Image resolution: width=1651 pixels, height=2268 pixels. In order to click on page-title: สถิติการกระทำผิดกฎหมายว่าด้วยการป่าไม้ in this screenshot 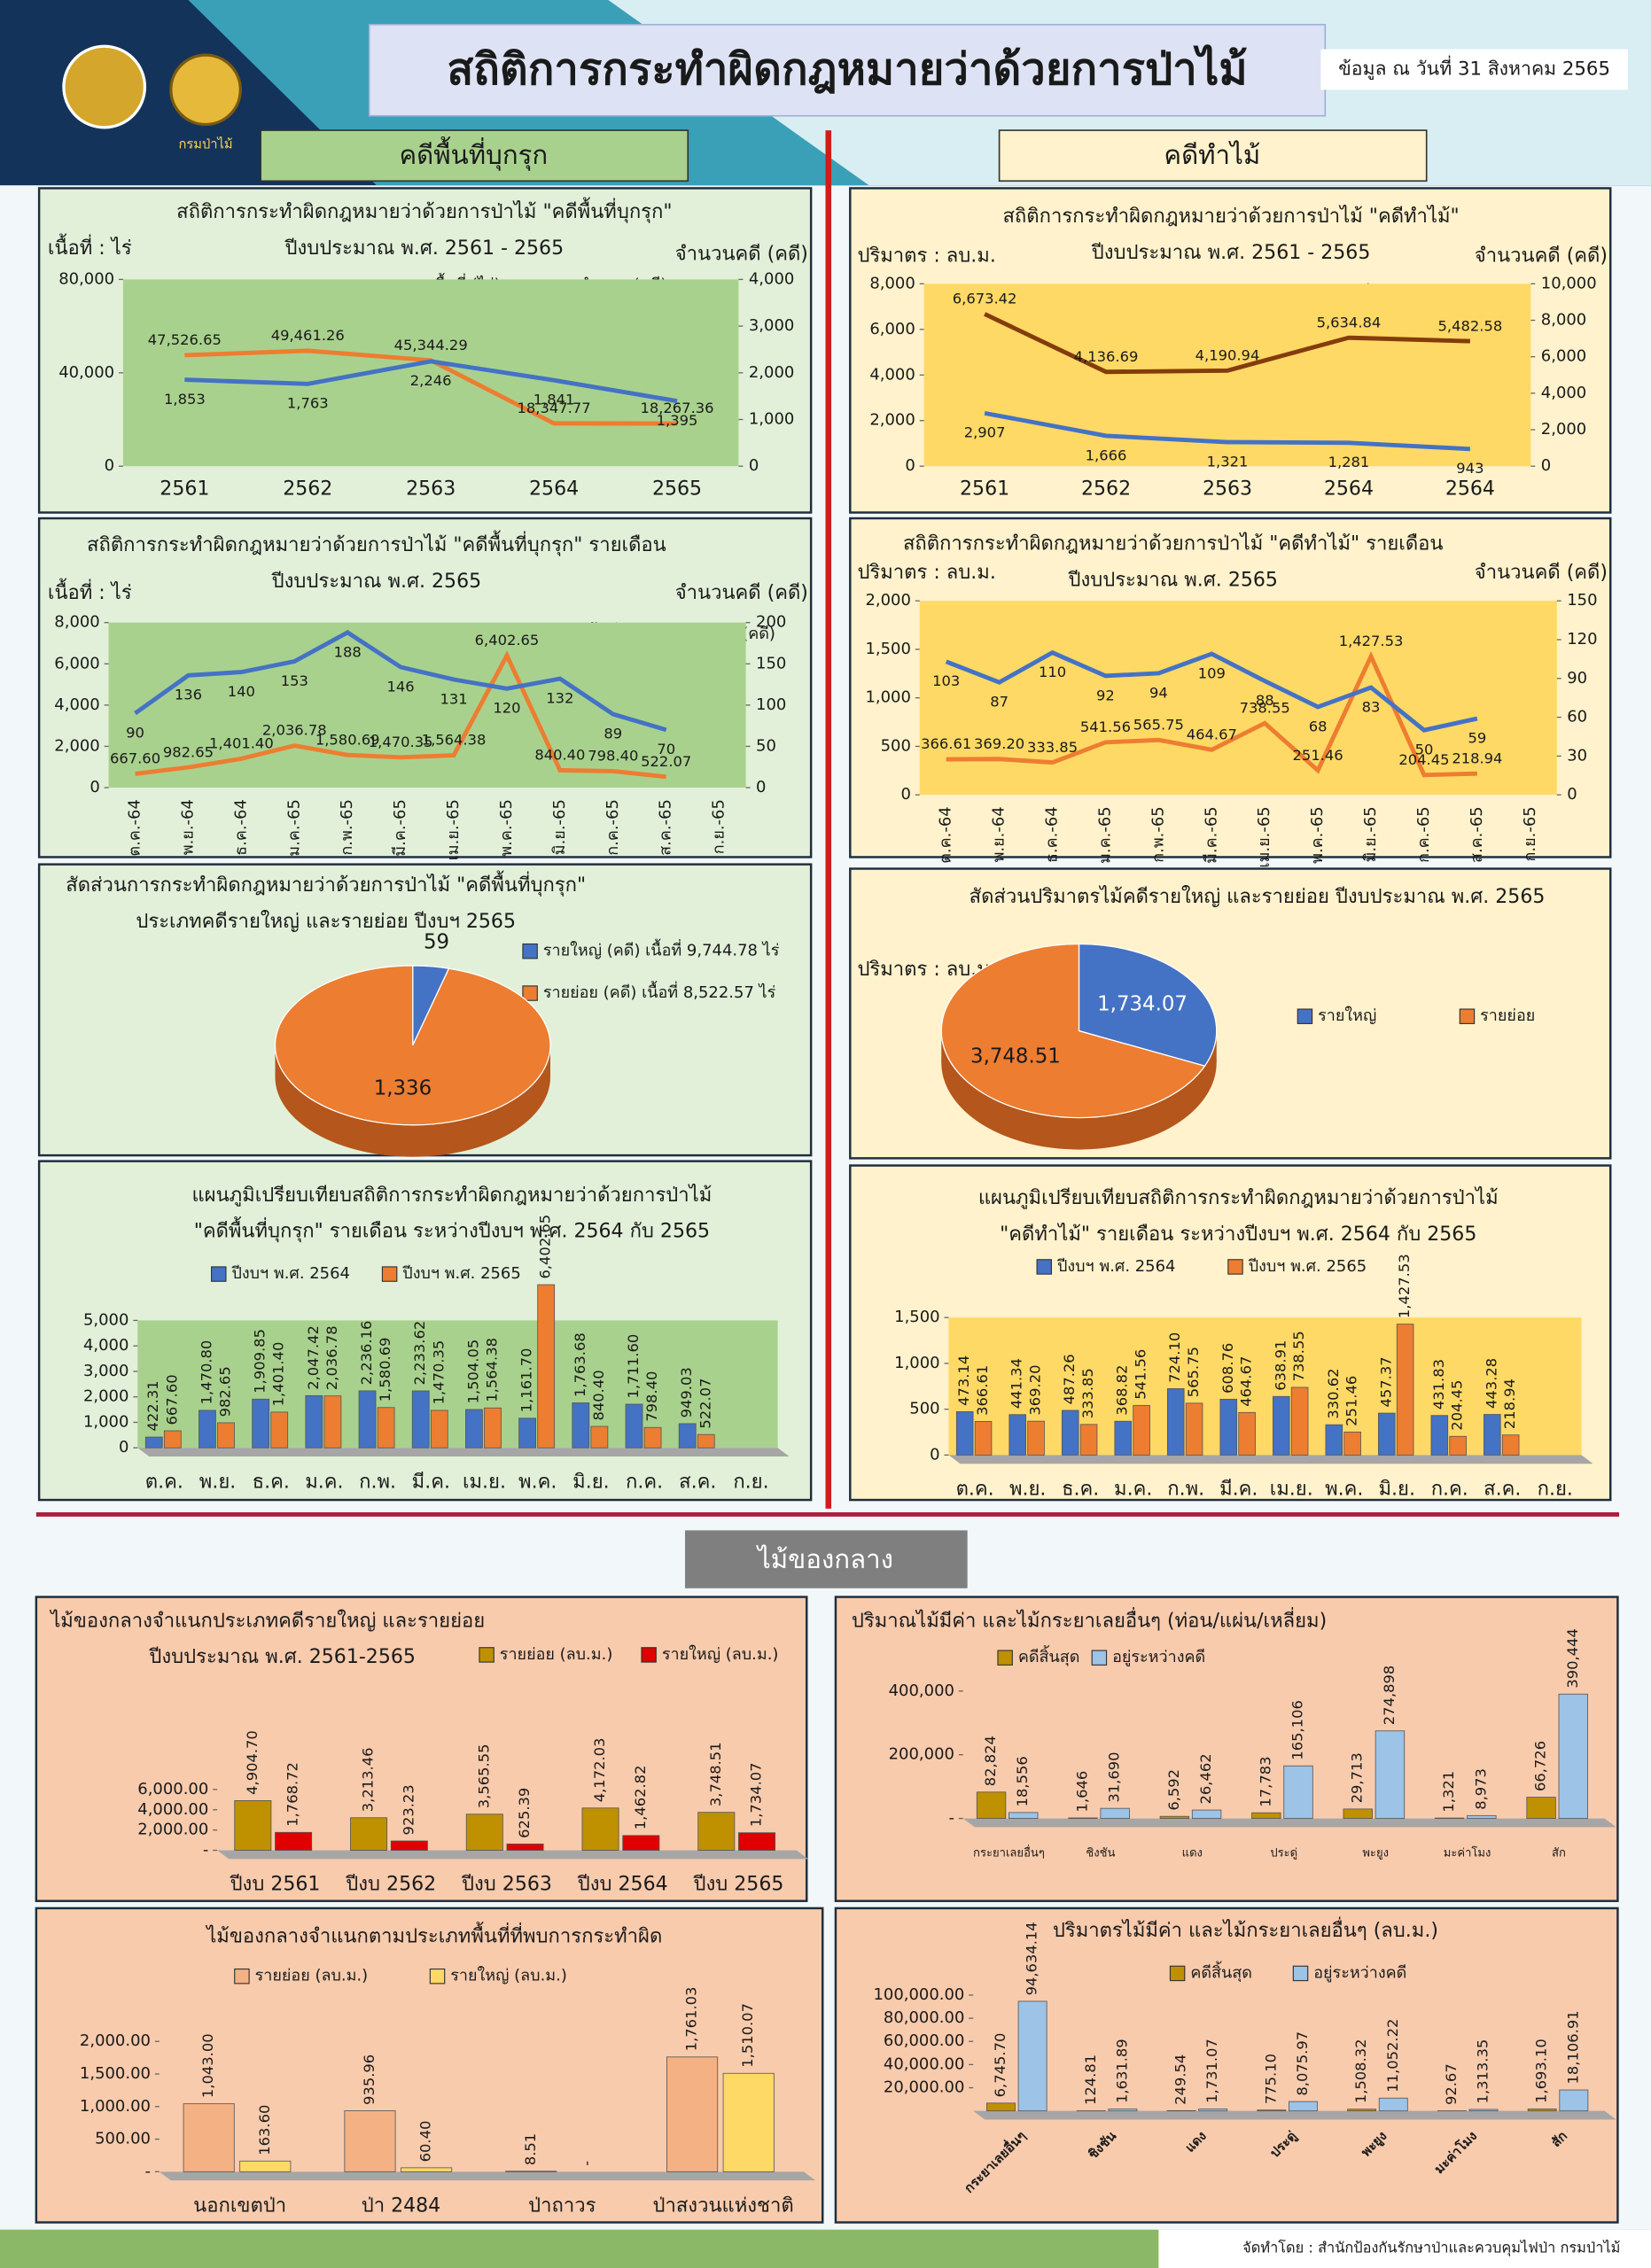, I will do `click(847, 69)`.